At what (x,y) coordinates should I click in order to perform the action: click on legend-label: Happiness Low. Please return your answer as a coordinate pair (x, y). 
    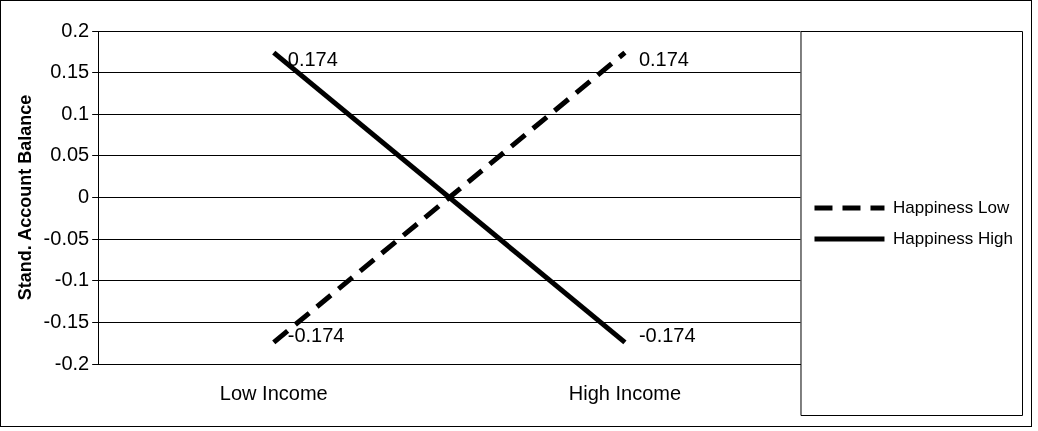
    Looking at the image, I should click on (951, 207).